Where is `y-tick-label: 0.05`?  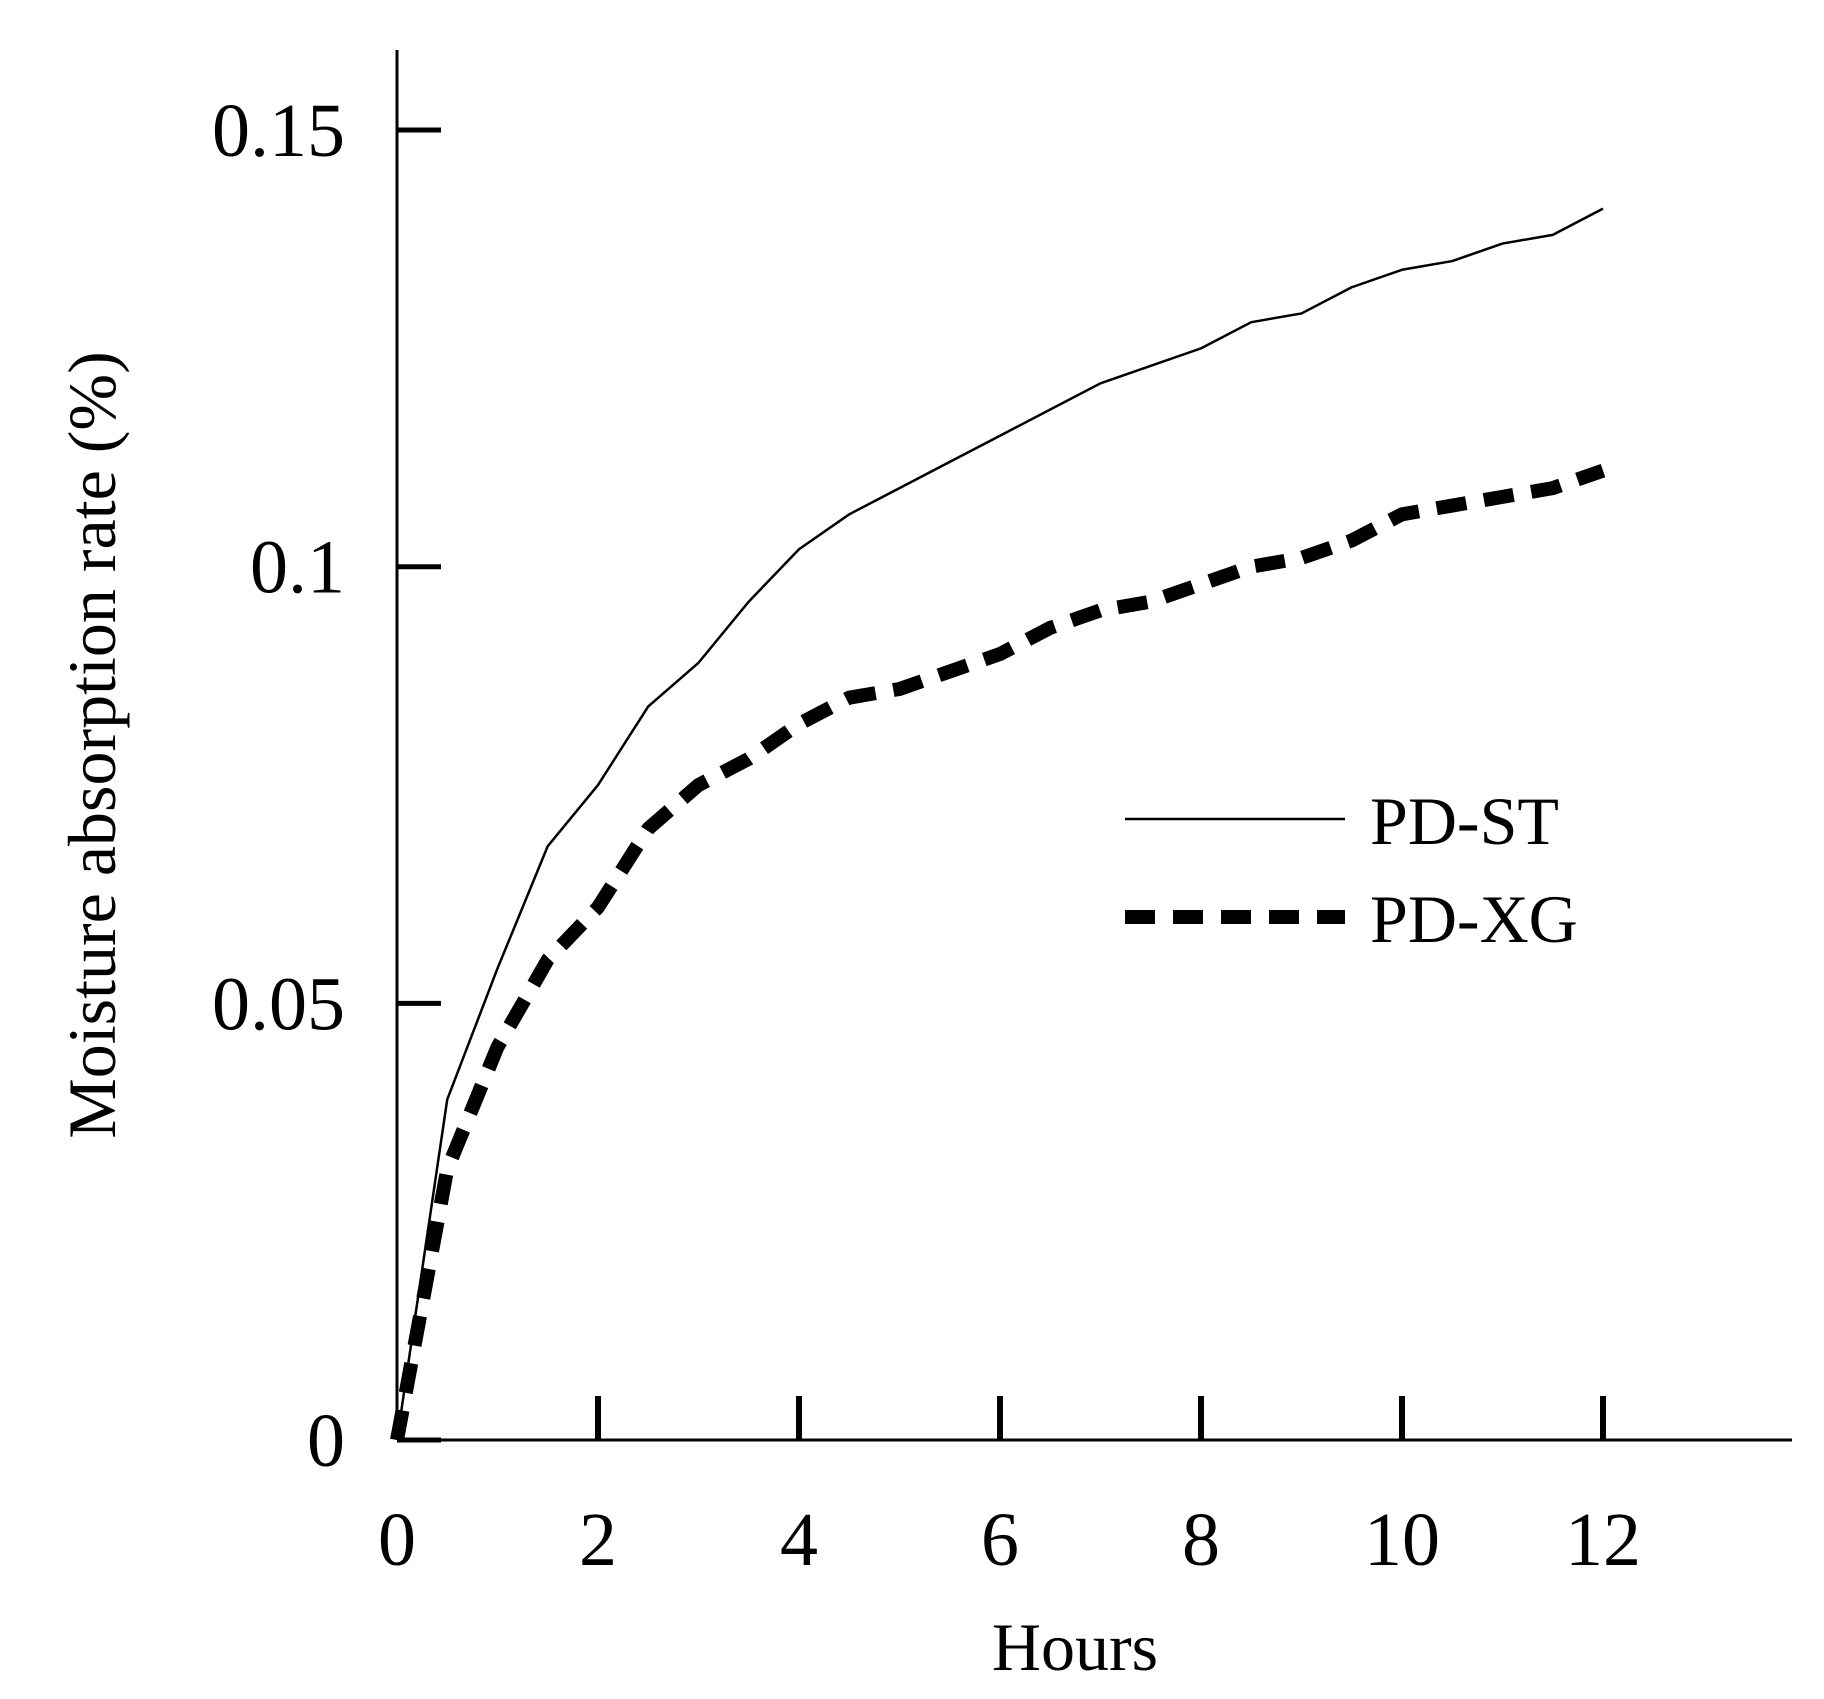 y-tick-label: 0.05 is located at coordinates (278, 1004).